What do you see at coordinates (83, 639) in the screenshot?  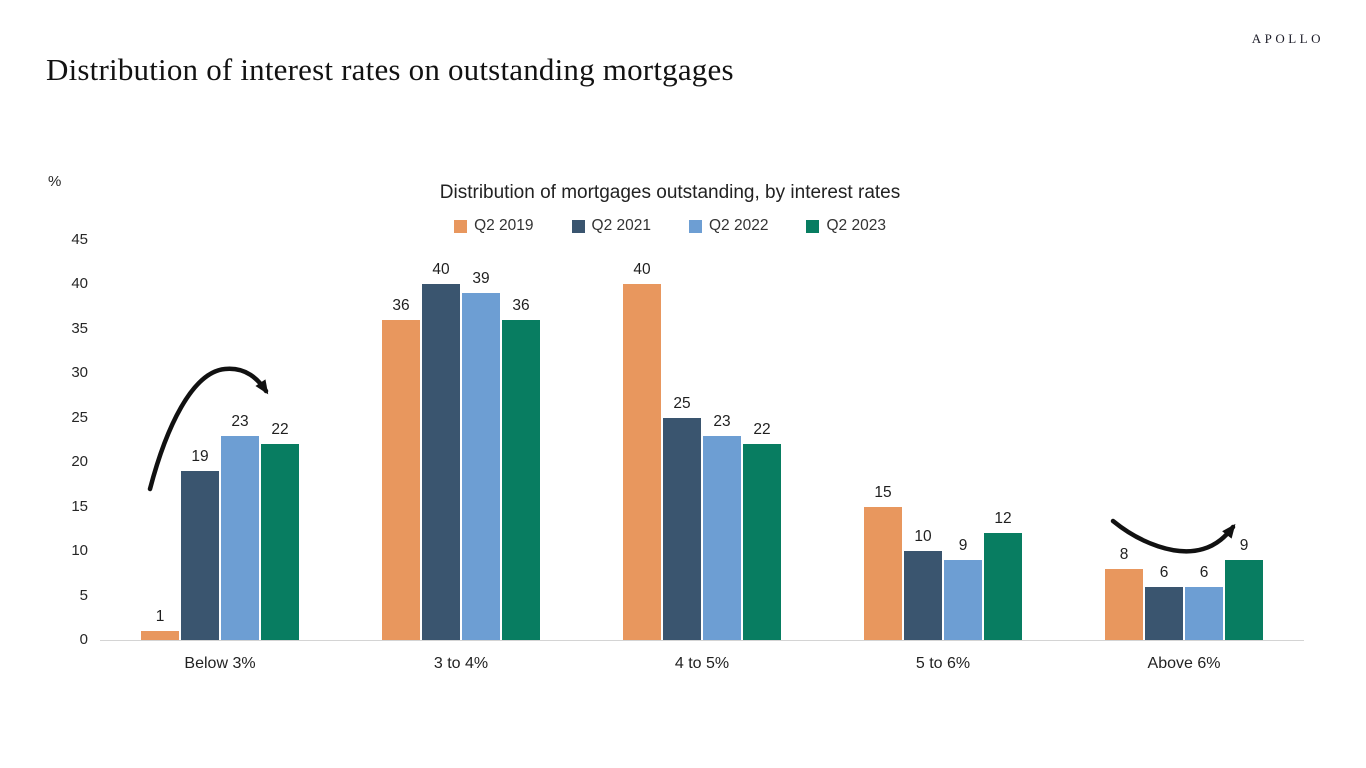 I see `y-tick-label: 0` at bounding box center [83, 639].